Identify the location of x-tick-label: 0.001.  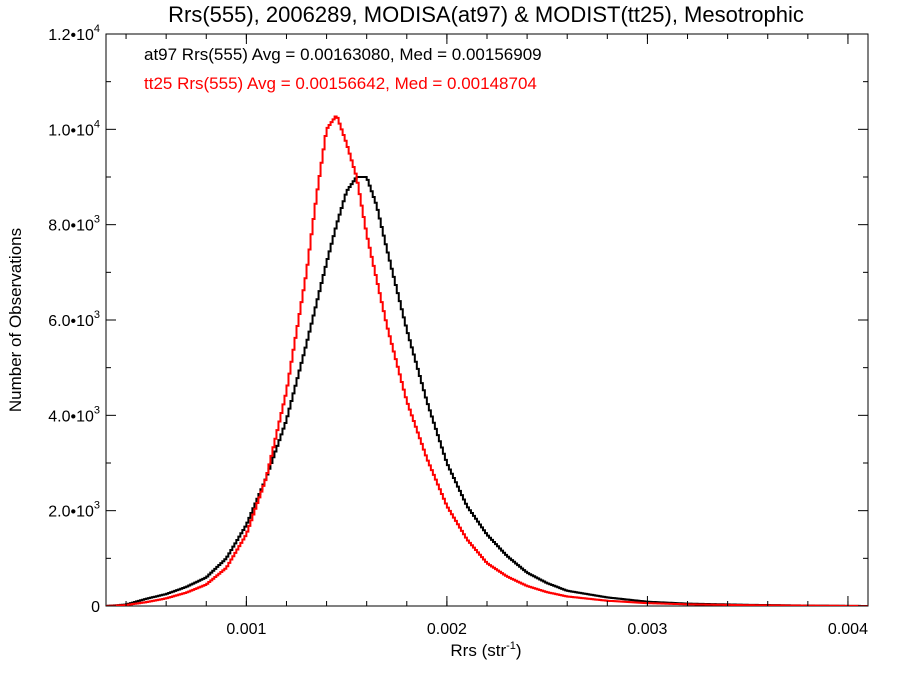
(246, 629).